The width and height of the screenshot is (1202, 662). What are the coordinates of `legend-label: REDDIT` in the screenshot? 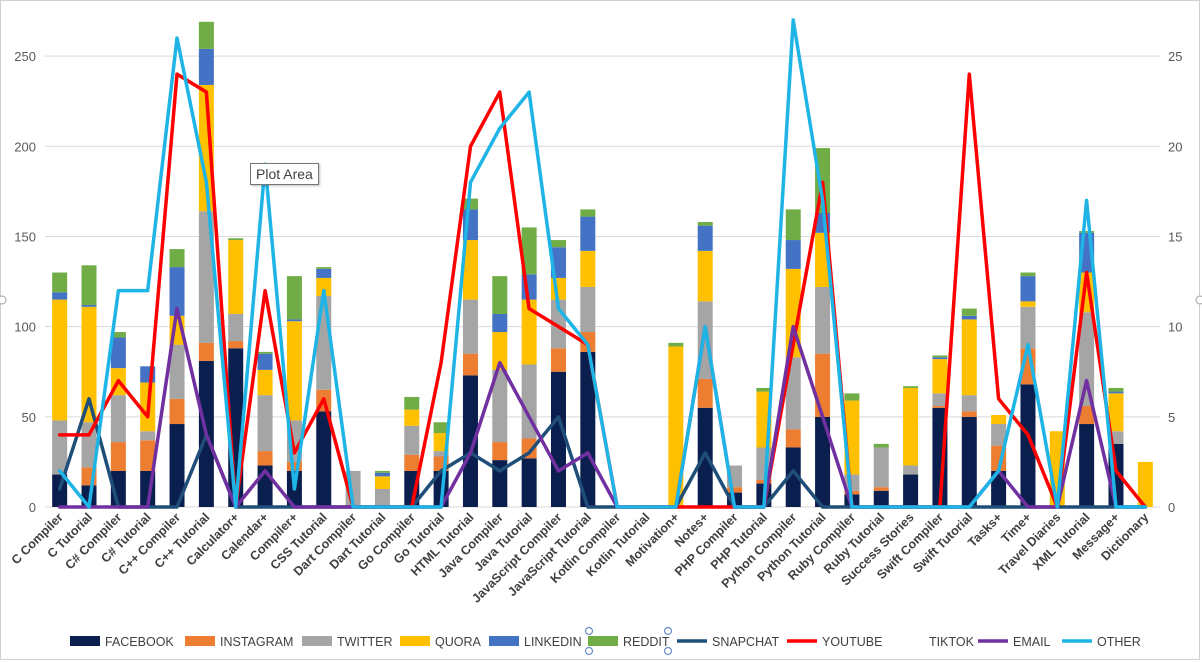 It's located at (646, 642).